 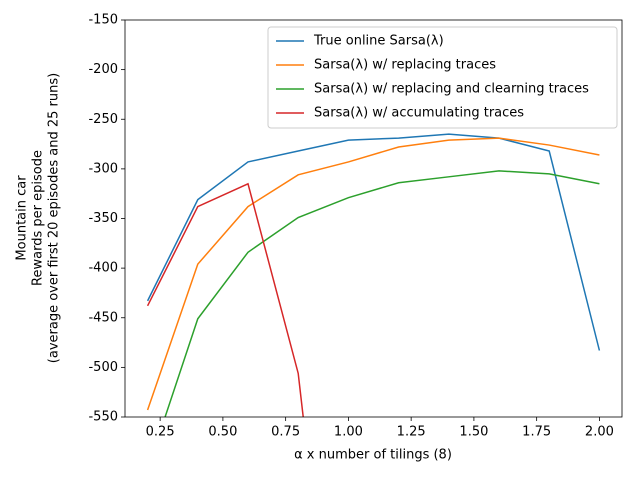 What do you see at coordinates (22, 218) in the screenshot?
I see `y-axis-label: Mountain car` at bounding box center [22, 218].